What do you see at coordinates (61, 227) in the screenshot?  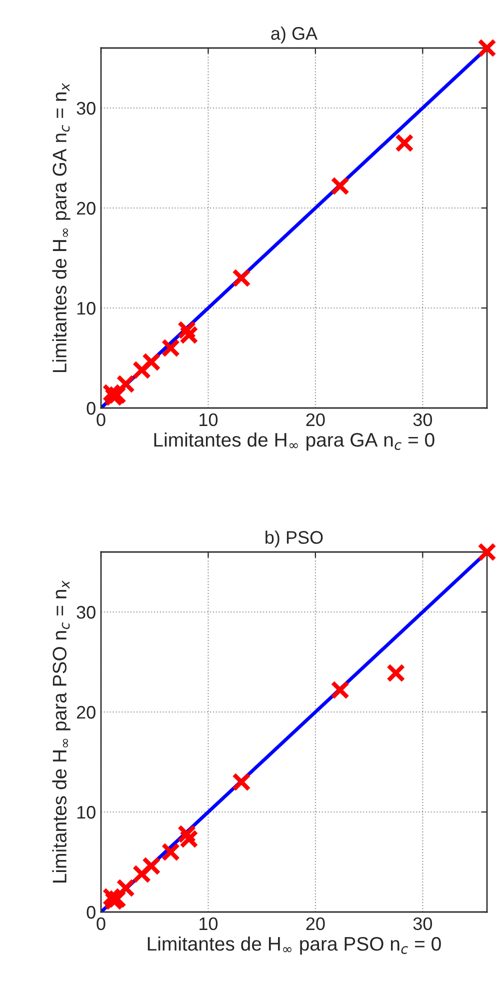 I see `y-axis-title: Limitantes de H$_{∞}$ para GA n$_{c}$ = n$_{x}$` at bounding box center [61, 227].